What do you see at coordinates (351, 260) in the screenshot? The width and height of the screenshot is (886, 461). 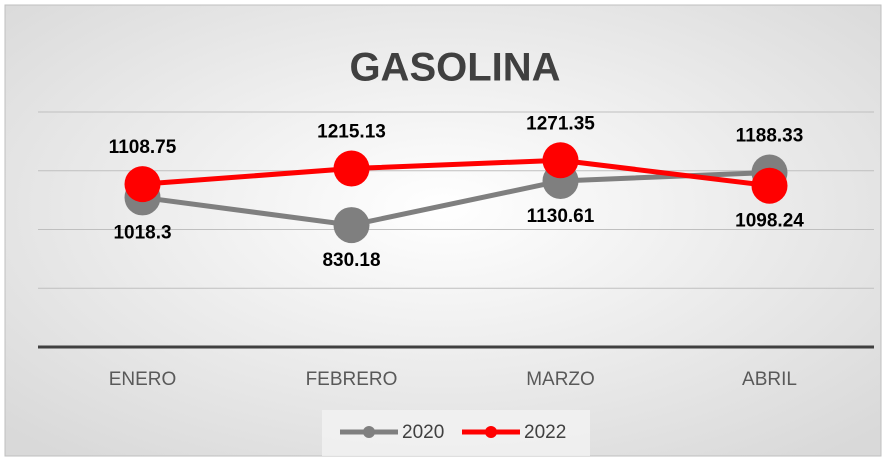 I see `data-label: 830.18` at bounding box center [351, 260].